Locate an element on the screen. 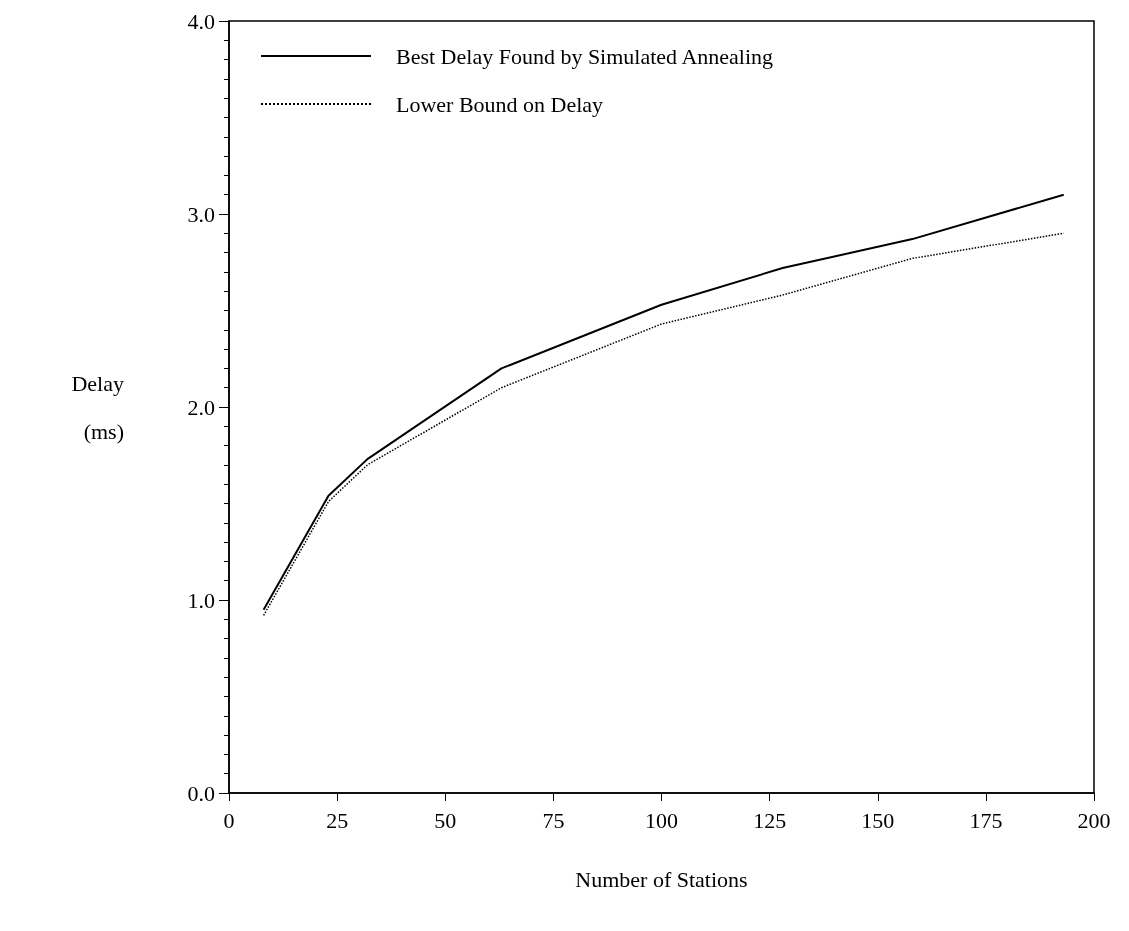 This screenshot has height=931, width=1129. y-tick-label: 1.0 is located at coordinates (201, 600).